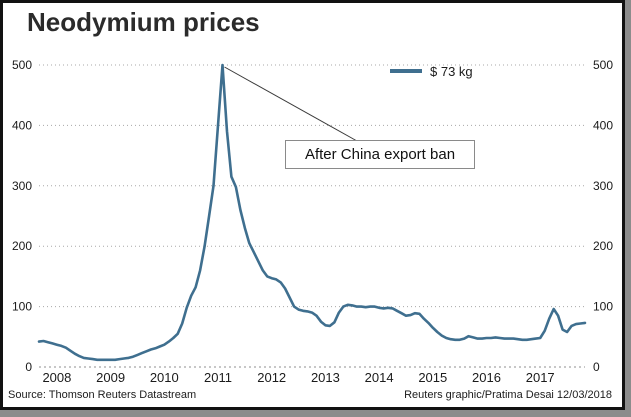 The height and width of the screenshot is (417, 631). What do you see at coordinates (218, 377) in the screenshot?
I see `x-tick-2011: 2011` at bounding box center [218, 377].